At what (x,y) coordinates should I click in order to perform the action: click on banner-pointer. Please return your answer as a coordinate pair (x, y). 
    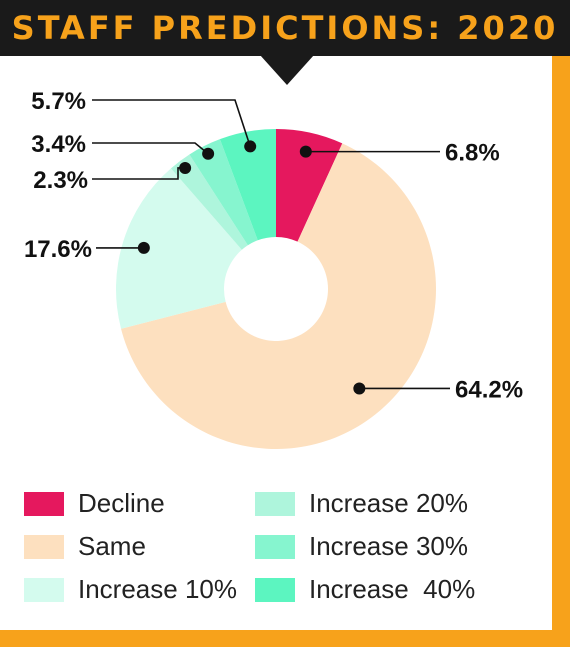
    Looking at the image, I should click on (287, 70).